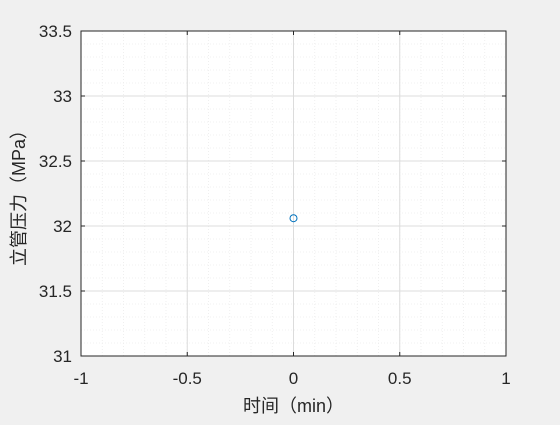 This screenshot has height=425, width=560. What do you see at coordinates (187, 378) in the screenshot?
I see `x-tick-label: -0.5` at bounding box center [187, 378].